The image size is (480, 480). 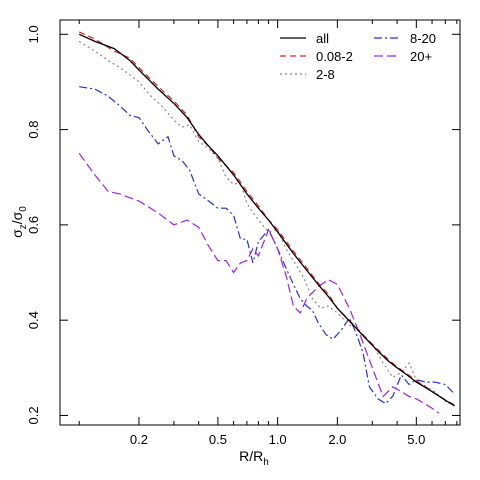 I want to click on legend-label-20+: 20+, so click(x=421, y=56).